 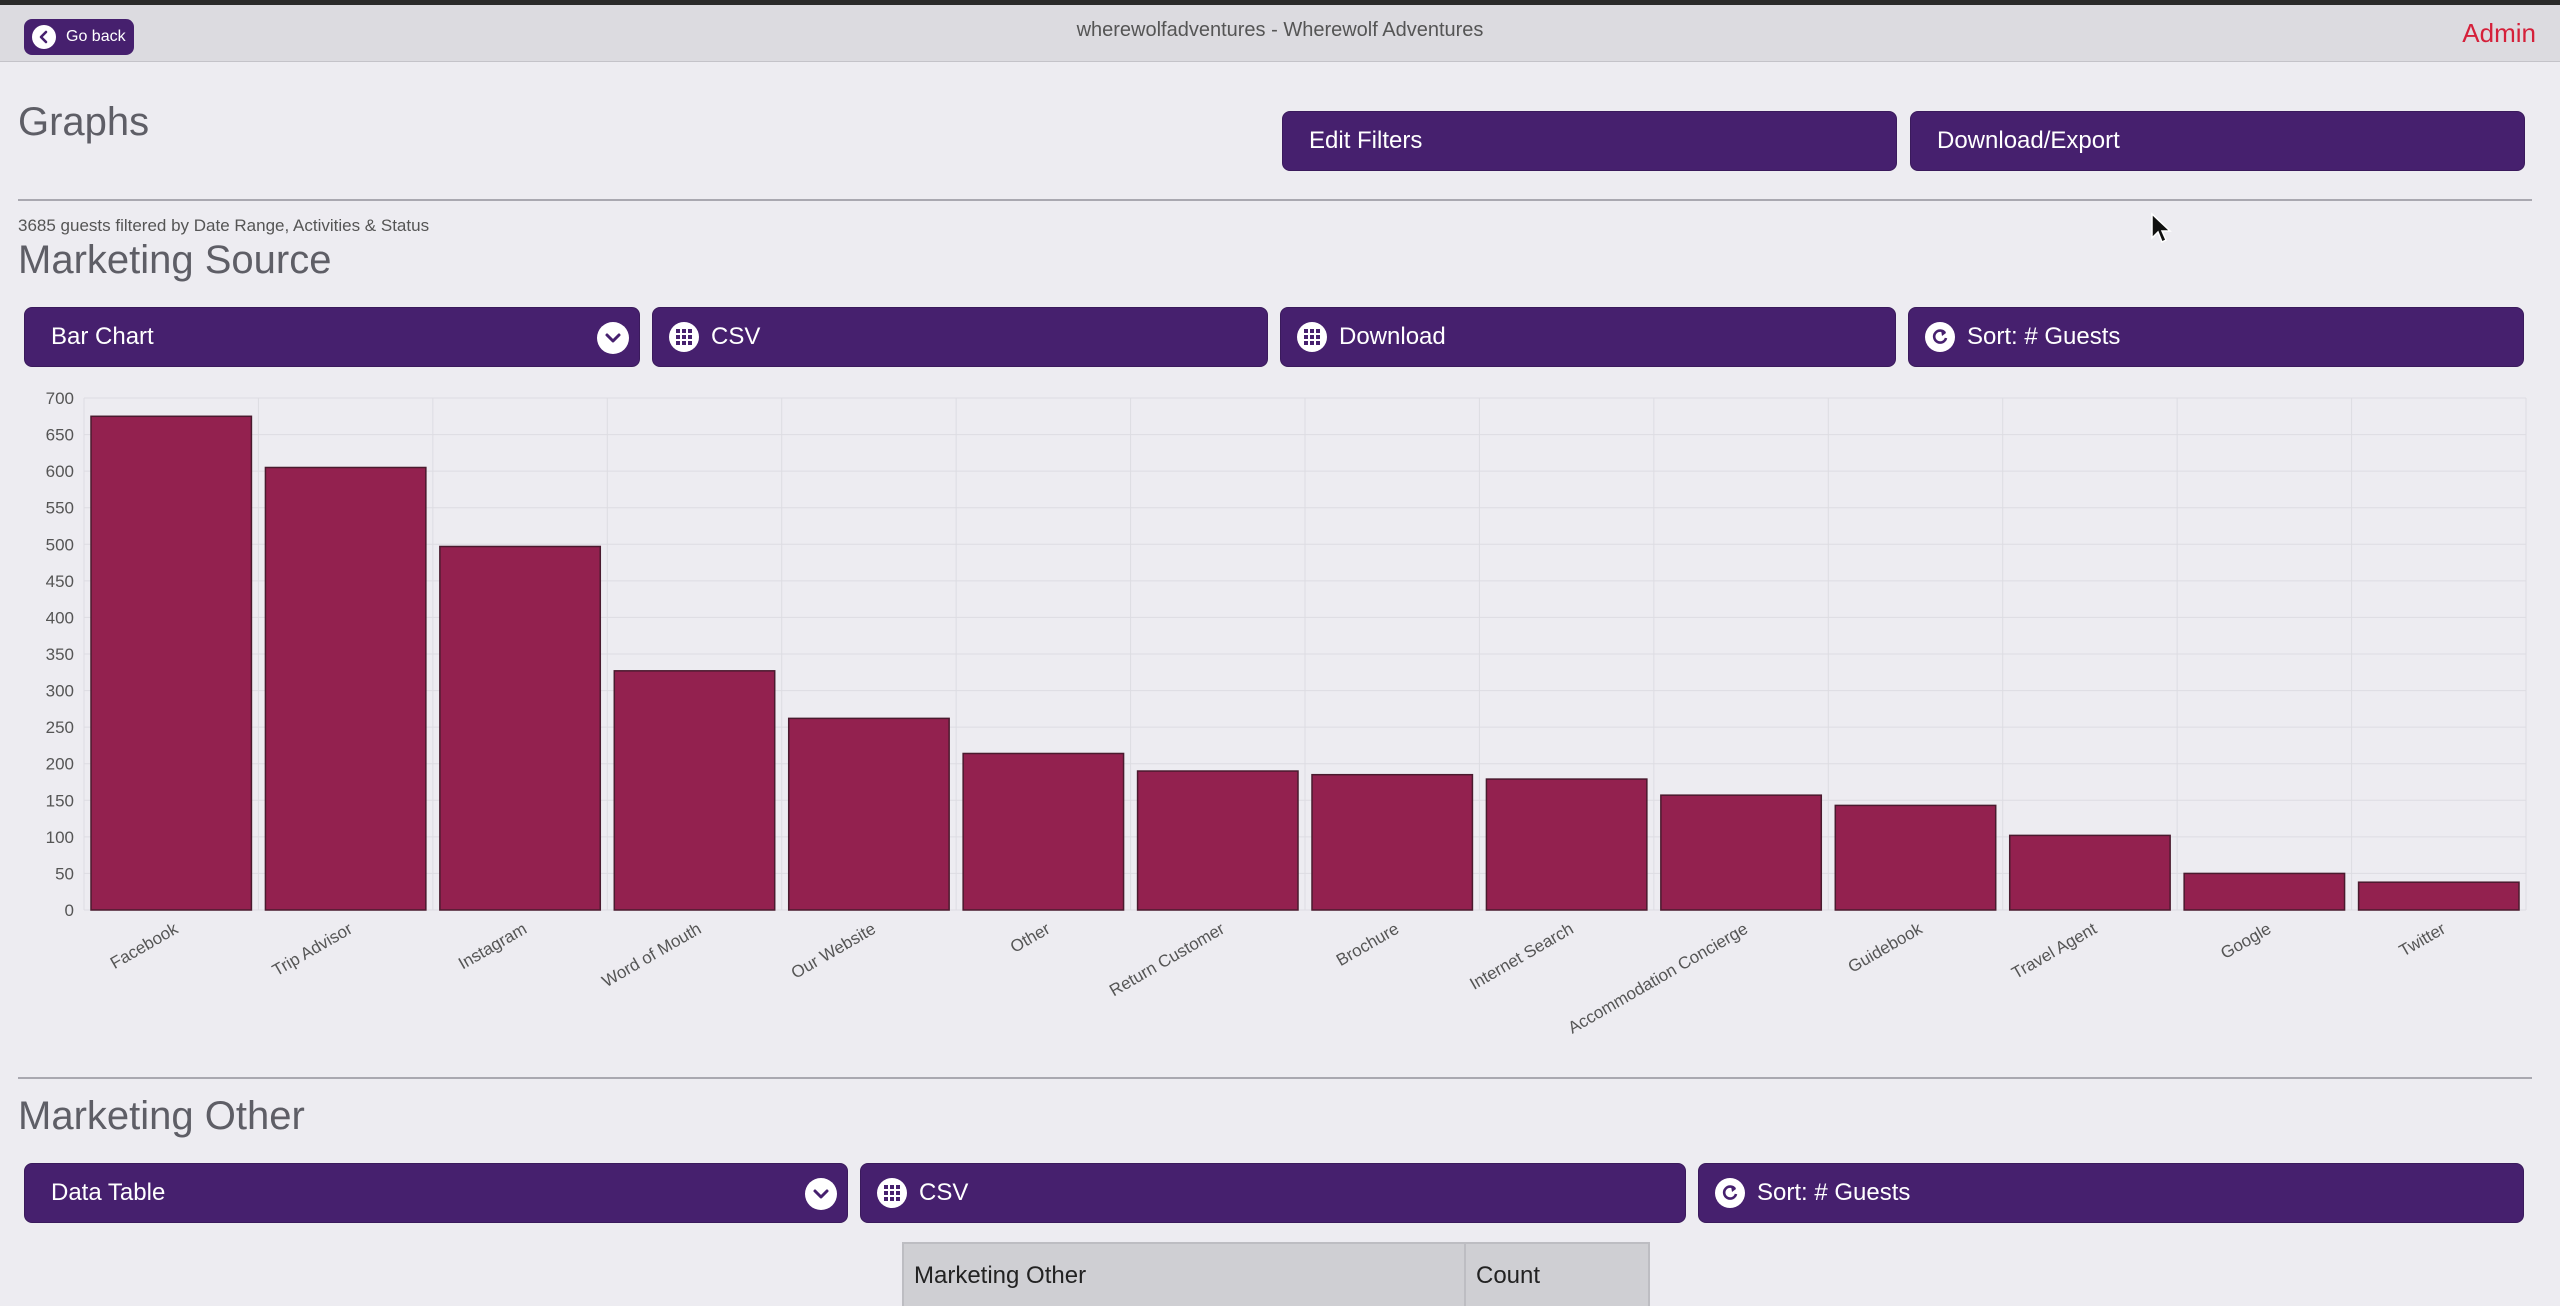 I want to click on x-tick-label: Travel Agent, so click(x=2054, y=951).